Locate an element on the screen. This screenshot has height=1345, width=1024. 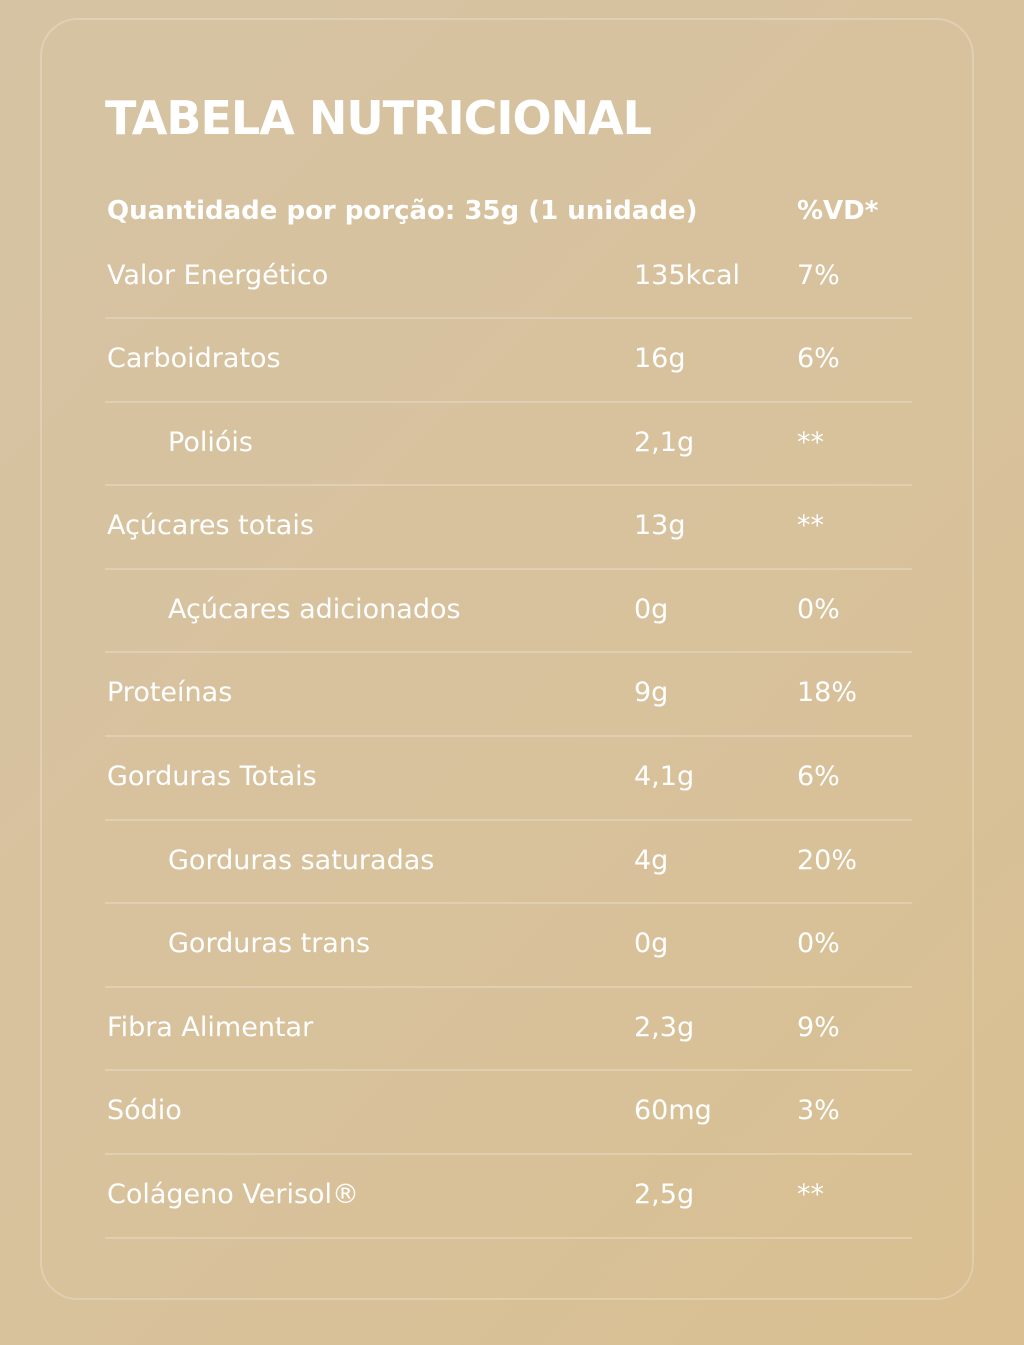
vd-header: %VD* is located at coordinates (838, 211).